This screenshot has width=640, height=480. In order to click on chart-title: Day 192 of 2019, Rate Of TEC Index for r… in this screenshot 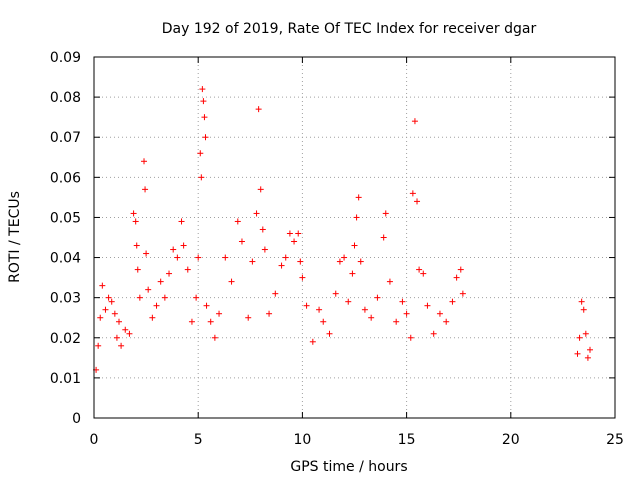, I will do `click(349, 29)`.